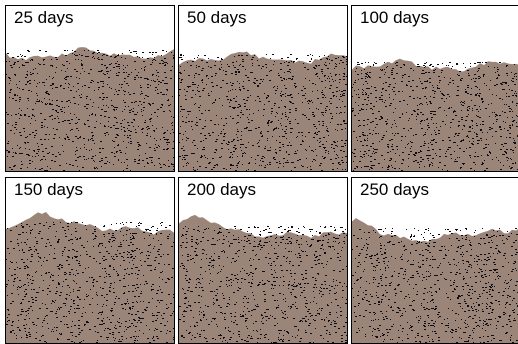 Image resolution: width=518 pixels, height=344 pixels. I want to click on panel-label: 50 days, so click(217, 17).